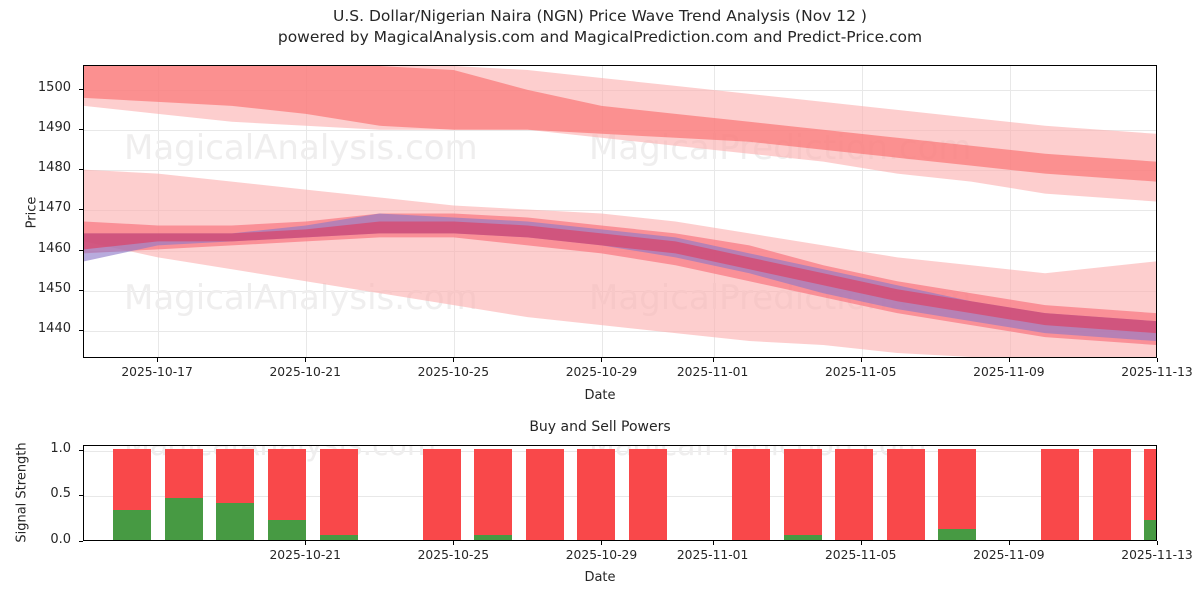 This screenshot has width=1200, height=600. I want to click on signal-chart-title: Buy and Sell Powers, so click(600, 427).